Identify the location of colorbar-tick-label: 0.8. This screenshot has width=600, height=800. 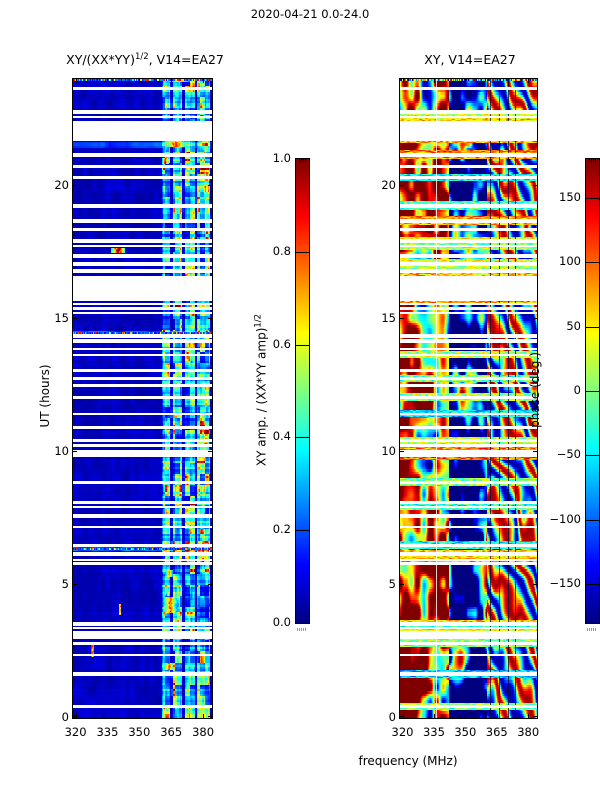
(281, 250).